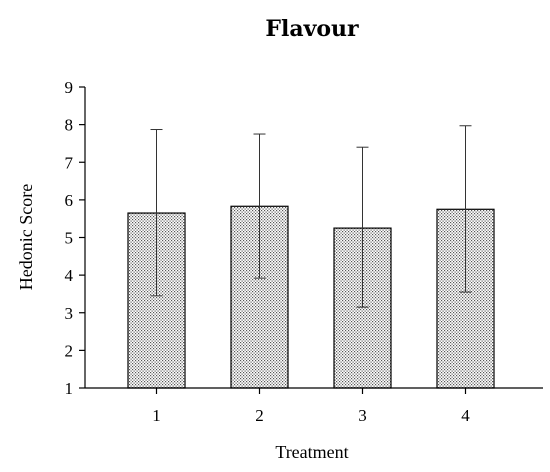 This screenshot has height=472, width=550. I want to click on y-tick-label: 2, so click(69, 350).